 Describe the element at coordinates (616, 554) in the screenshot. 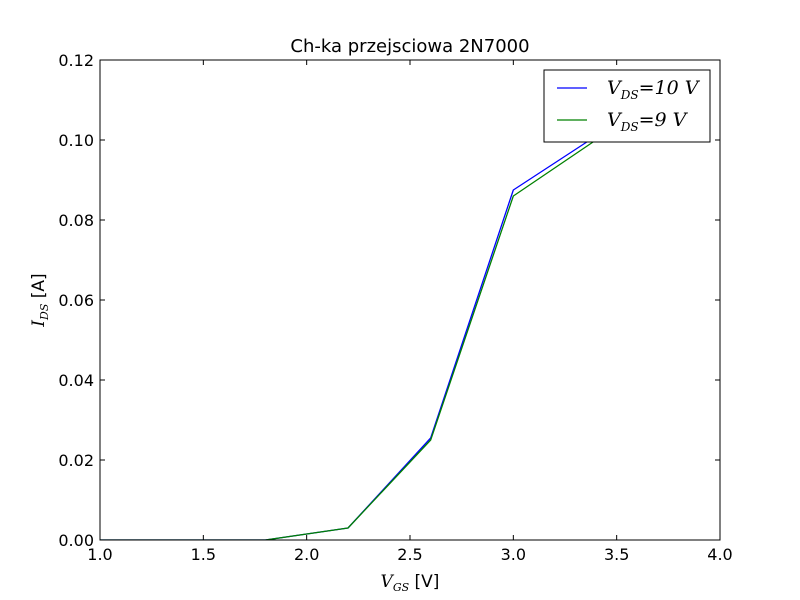

I see `x-tick-label: 3.5` at that location.